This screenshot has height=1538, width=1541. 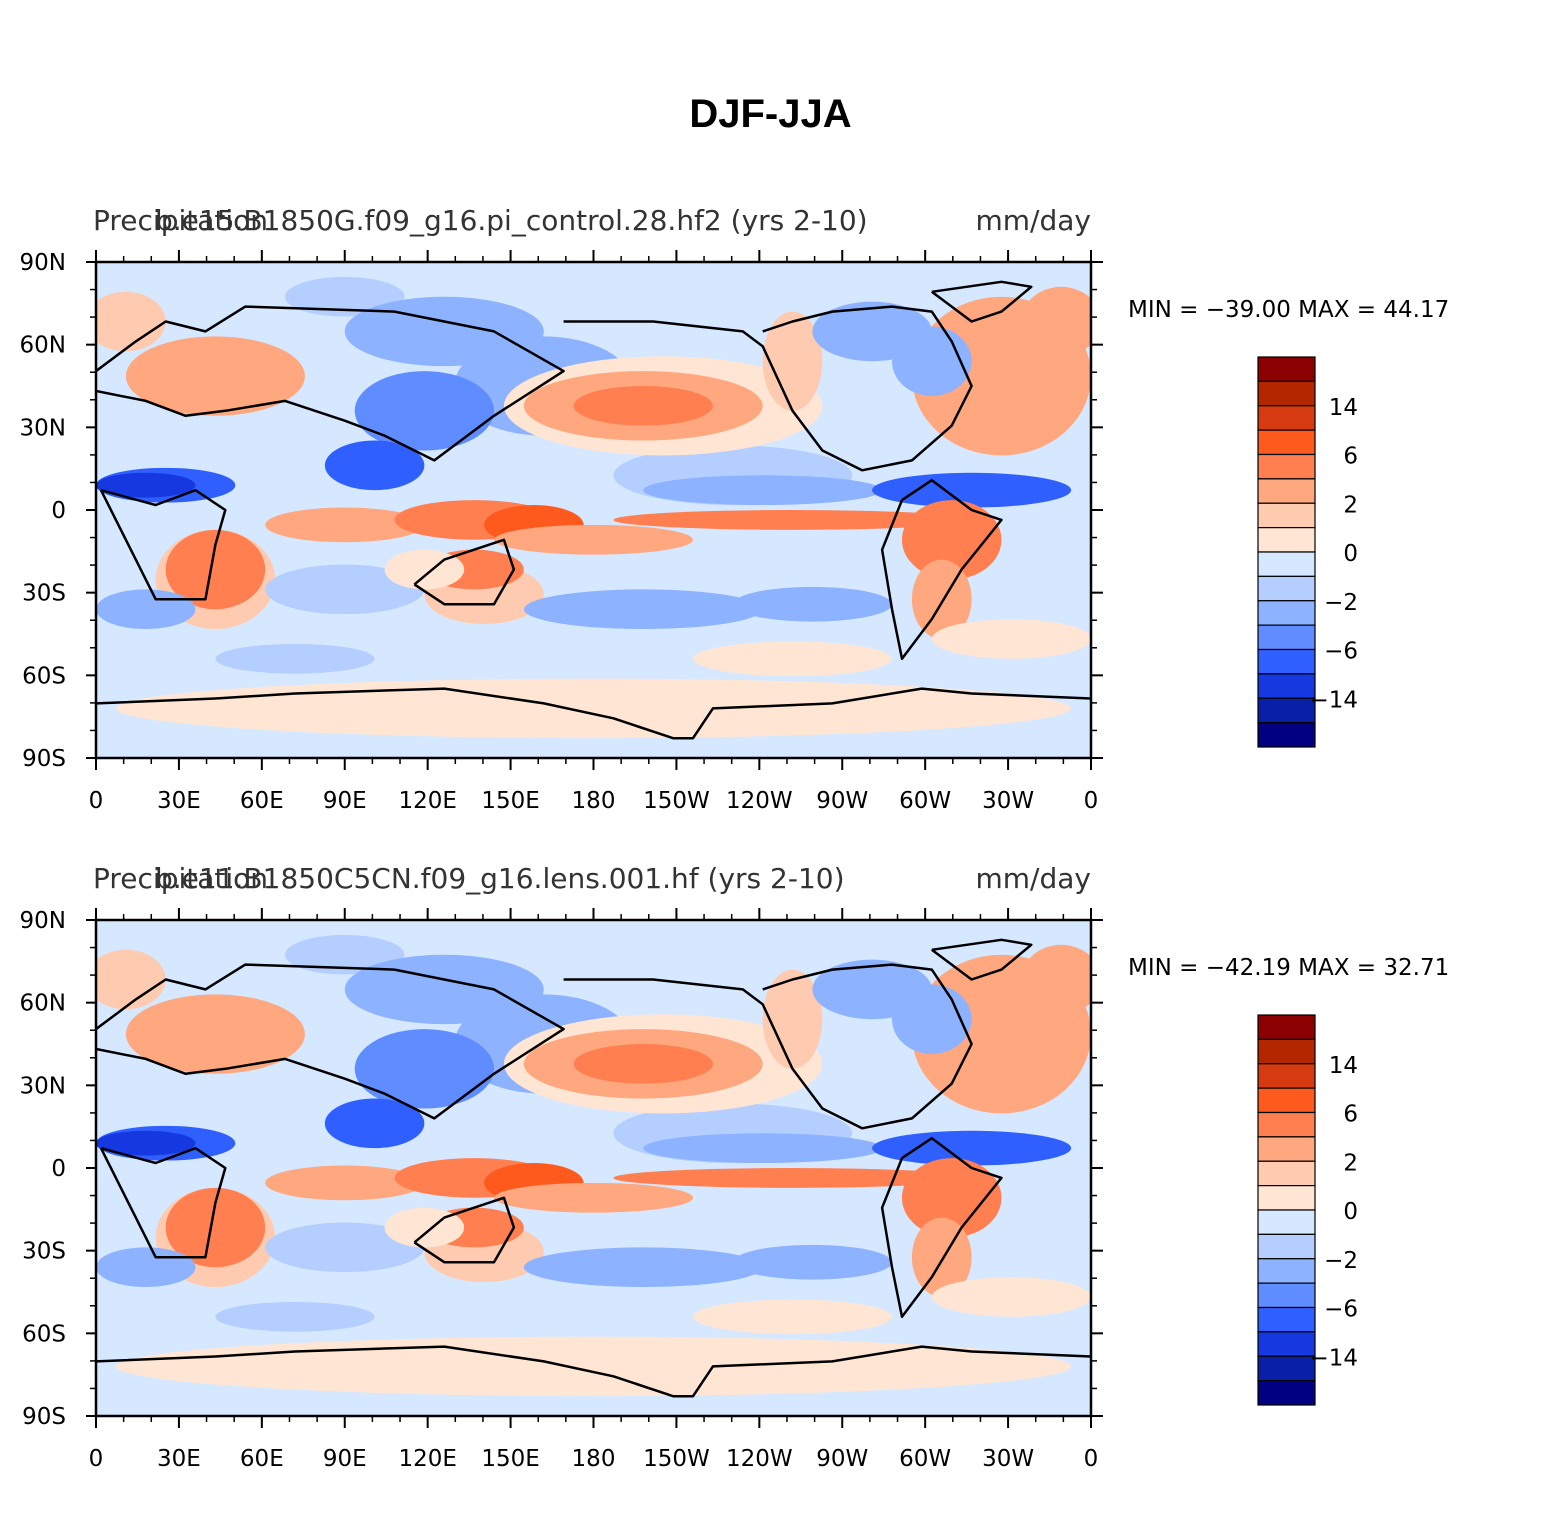 I want to click on lon-tick-label: 120W, so click(x=759, y=799).